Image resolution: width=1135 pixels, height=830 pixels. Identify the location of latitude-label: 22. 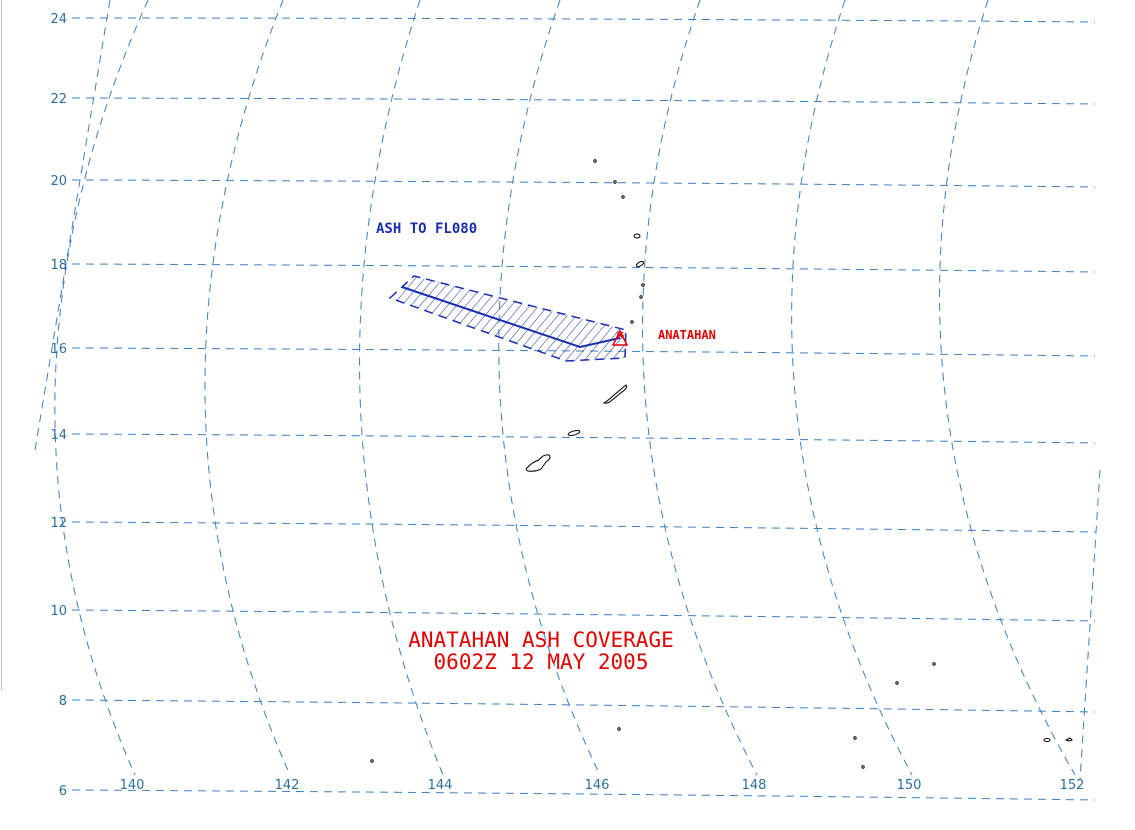
(58, 99).